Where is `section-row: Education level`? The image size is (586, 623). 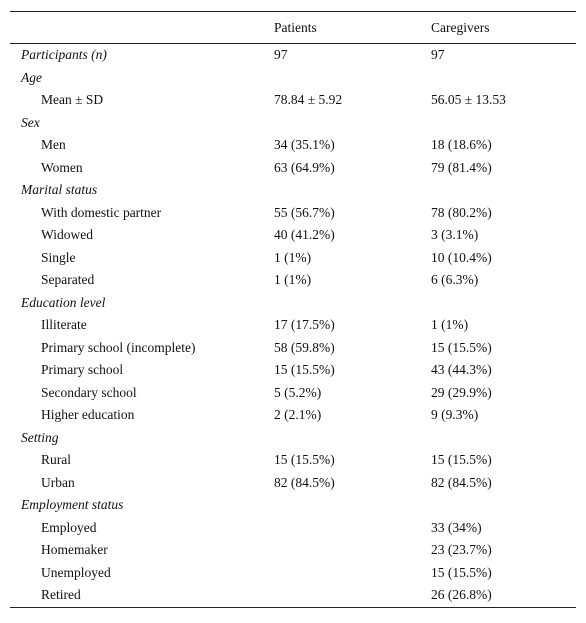 section-row: Education level is located at coordinates (293, 303).